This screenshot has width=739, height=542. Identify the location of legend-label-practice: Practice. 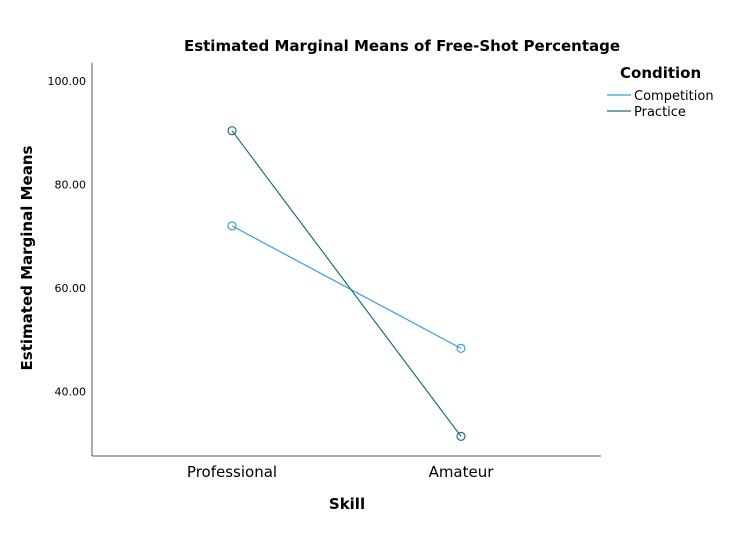
(660, 112).